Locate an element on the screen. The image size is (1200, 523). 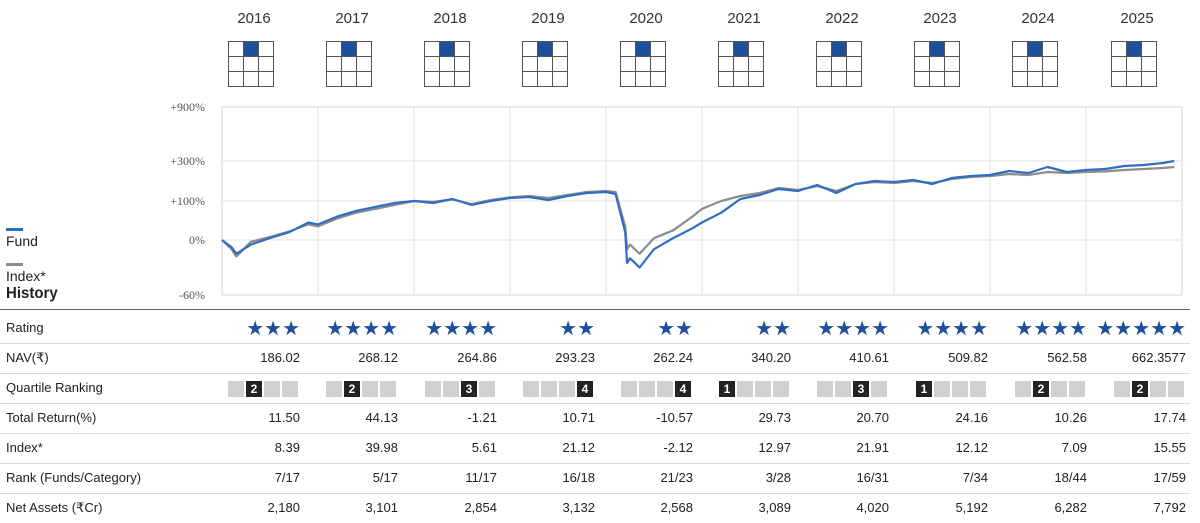
y-tick-label: -60% is located at coordinates (192, 295).